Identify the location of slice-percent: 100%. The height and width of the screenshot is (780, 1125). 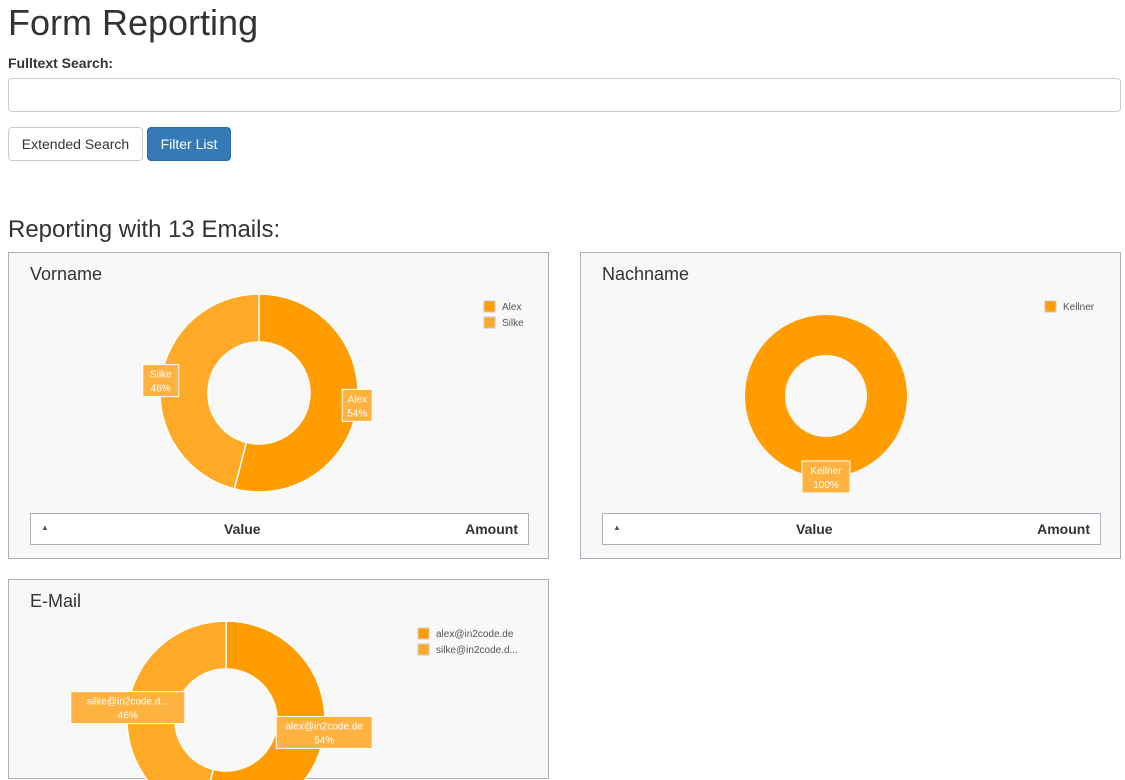
(826, 485).